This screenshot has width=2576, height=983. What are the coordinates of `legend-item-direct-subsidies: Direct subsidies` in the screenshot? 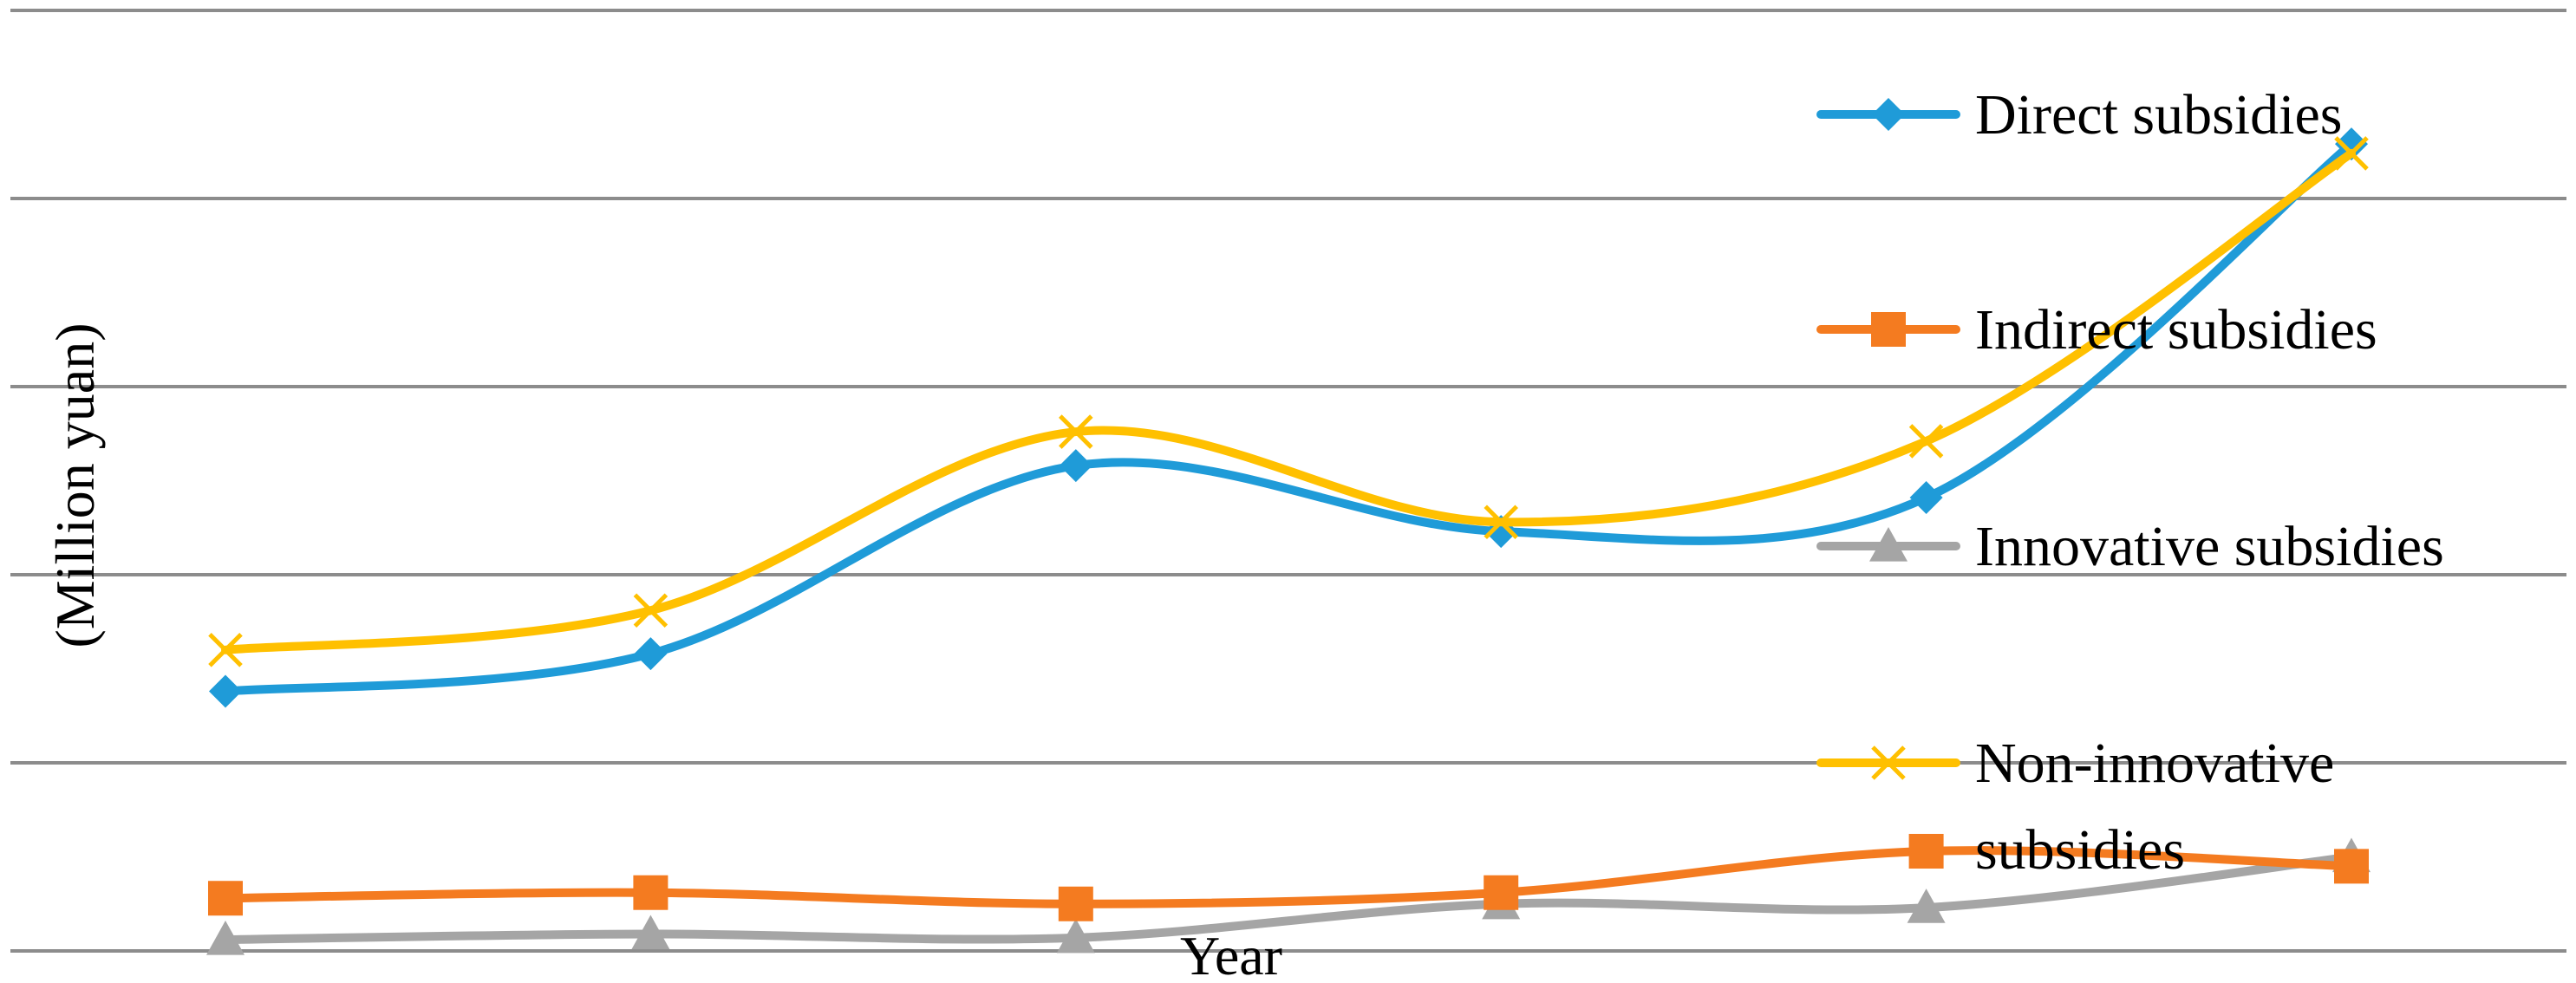 It's located at (2079, 114).